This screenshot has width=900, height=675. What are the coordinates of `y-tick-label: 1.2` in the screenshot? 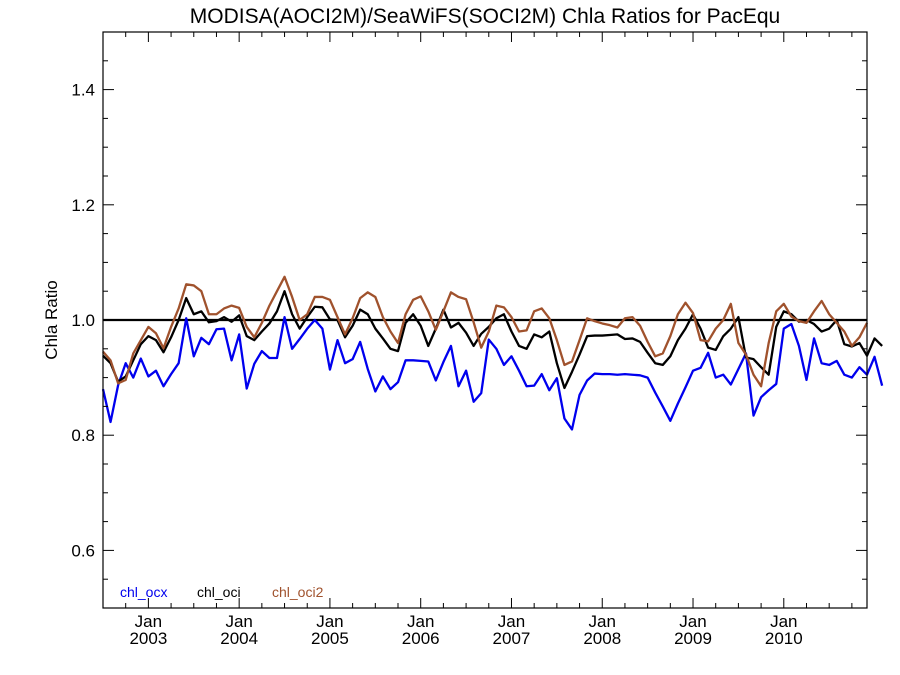 It's located at (83, 205).